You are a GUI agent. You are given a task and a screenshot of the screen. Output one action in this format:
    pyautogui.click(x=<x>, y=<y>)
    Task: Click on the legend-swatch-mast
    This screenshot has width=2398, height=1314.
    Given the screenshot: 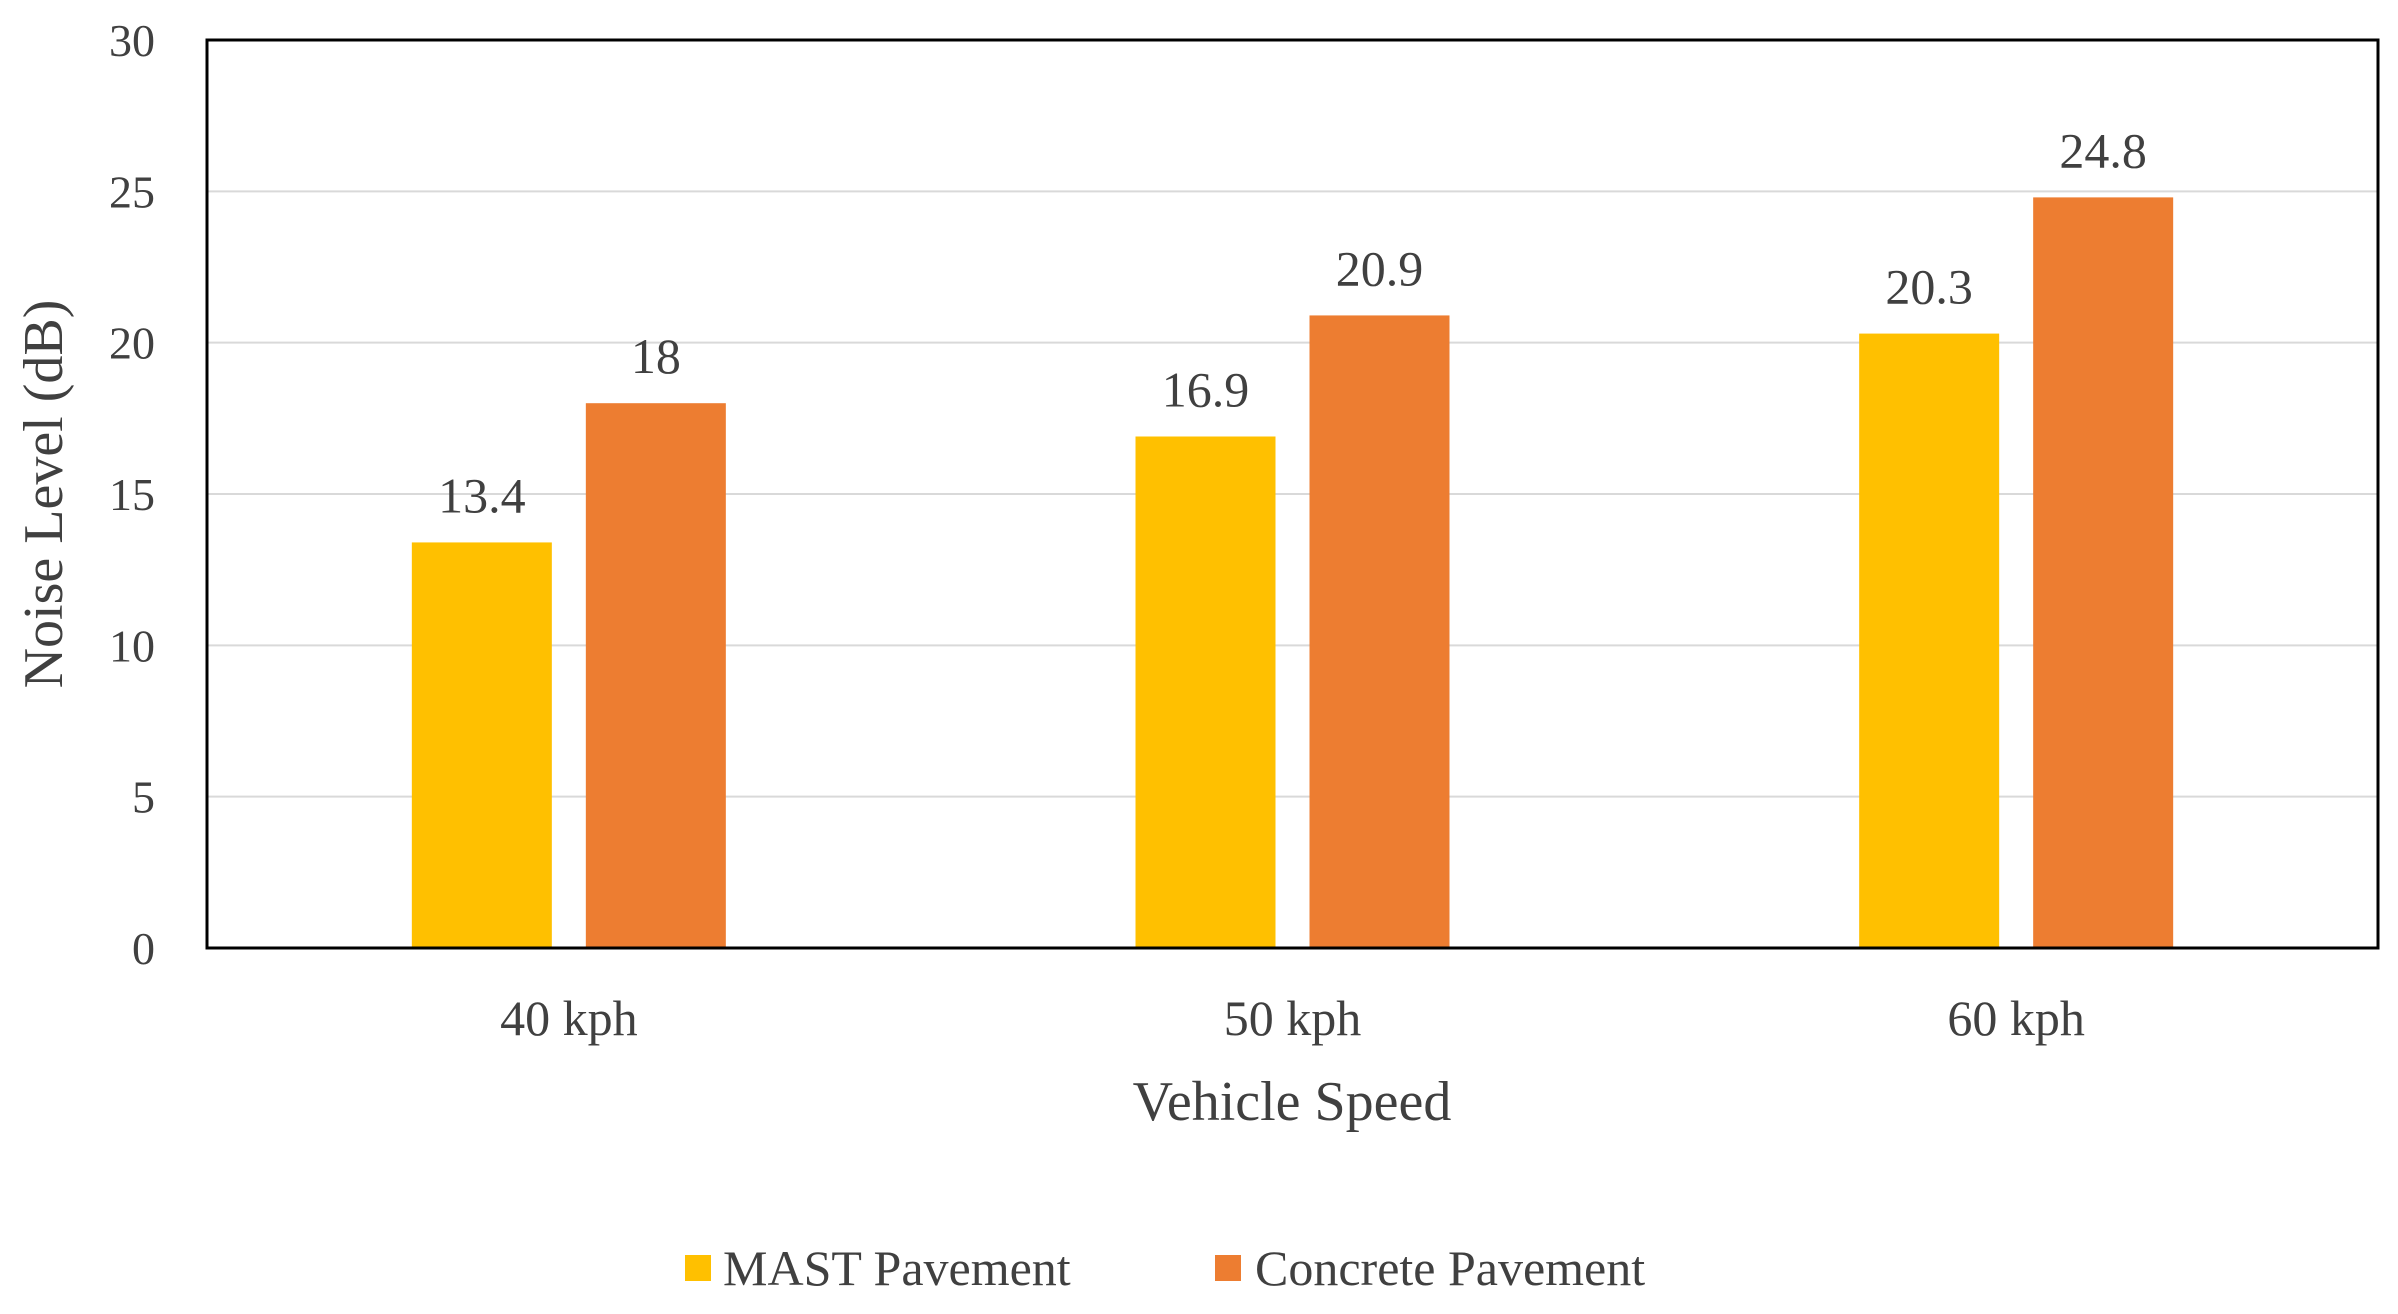 What is the action you would take?
    pyautogui.click(x=698, y=1268)
    